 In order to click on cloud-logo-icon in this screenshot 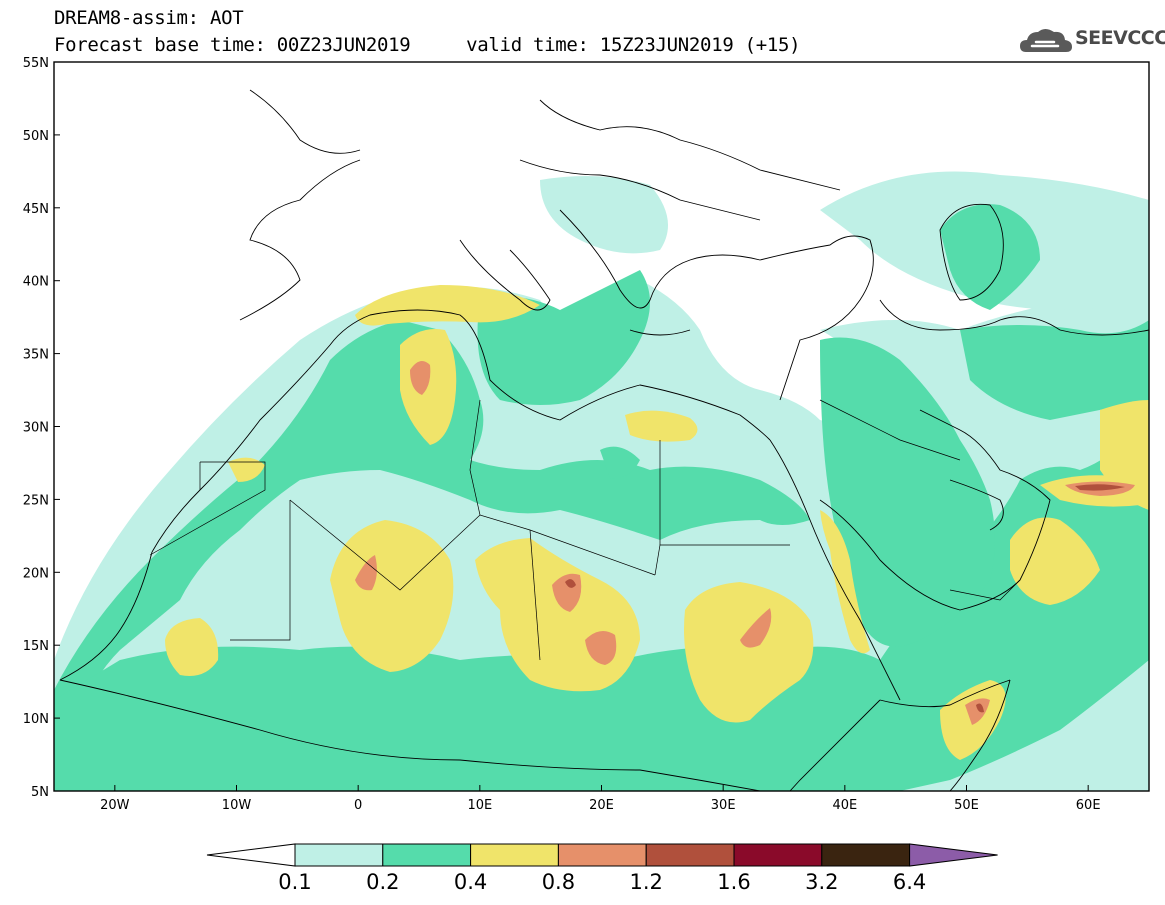, I will do `click(1046, 40)`.